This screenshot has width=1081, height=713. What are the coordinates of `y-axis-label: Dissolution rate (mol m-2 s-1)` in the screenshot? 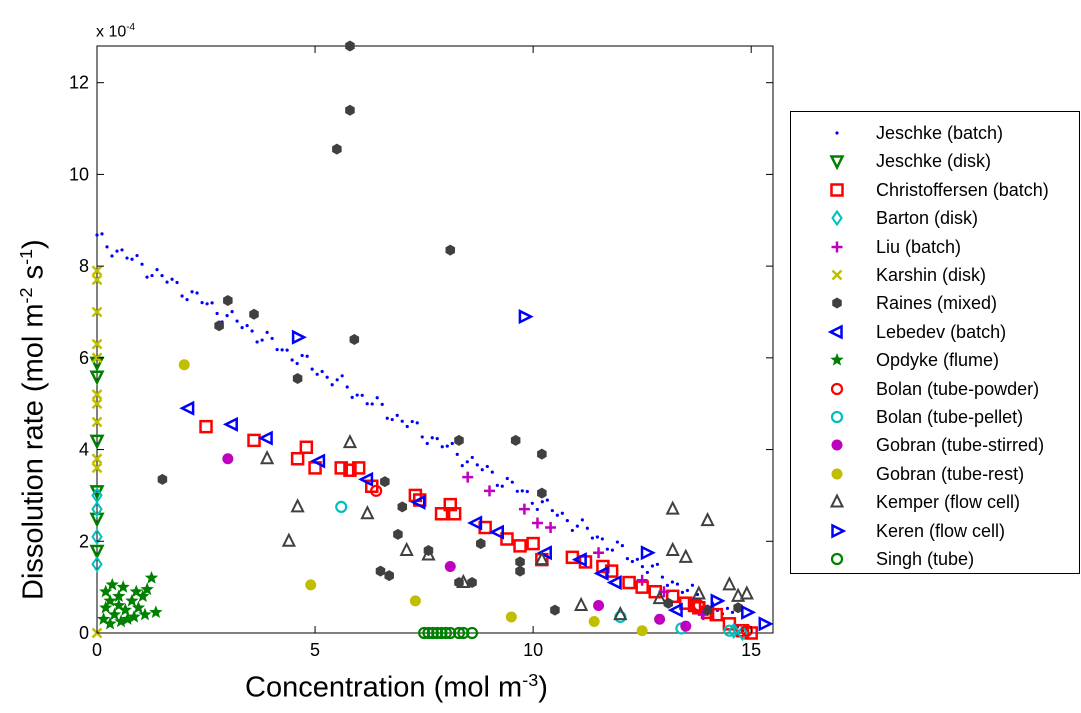 It's located at (33, 419).